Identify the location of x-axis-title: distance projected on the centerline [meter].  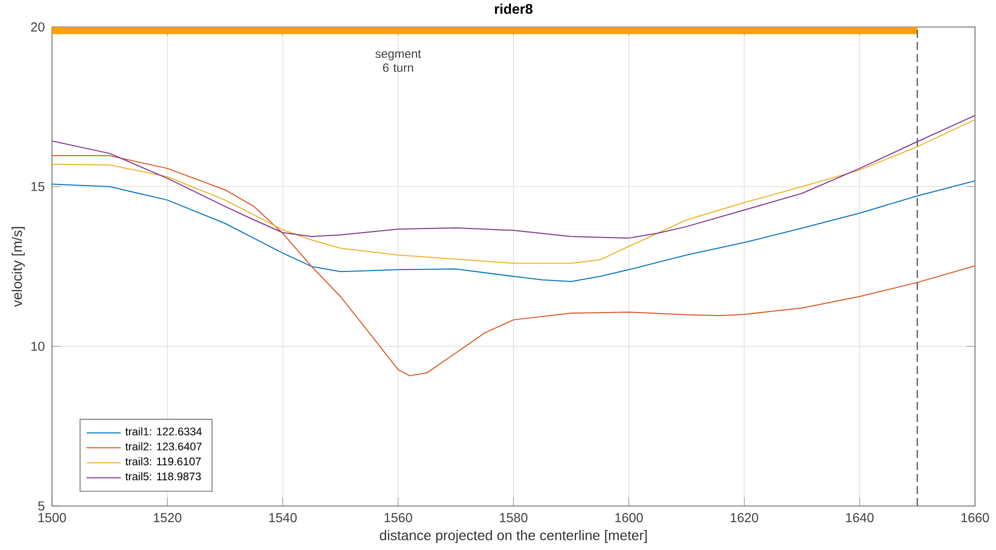
(513, 537).